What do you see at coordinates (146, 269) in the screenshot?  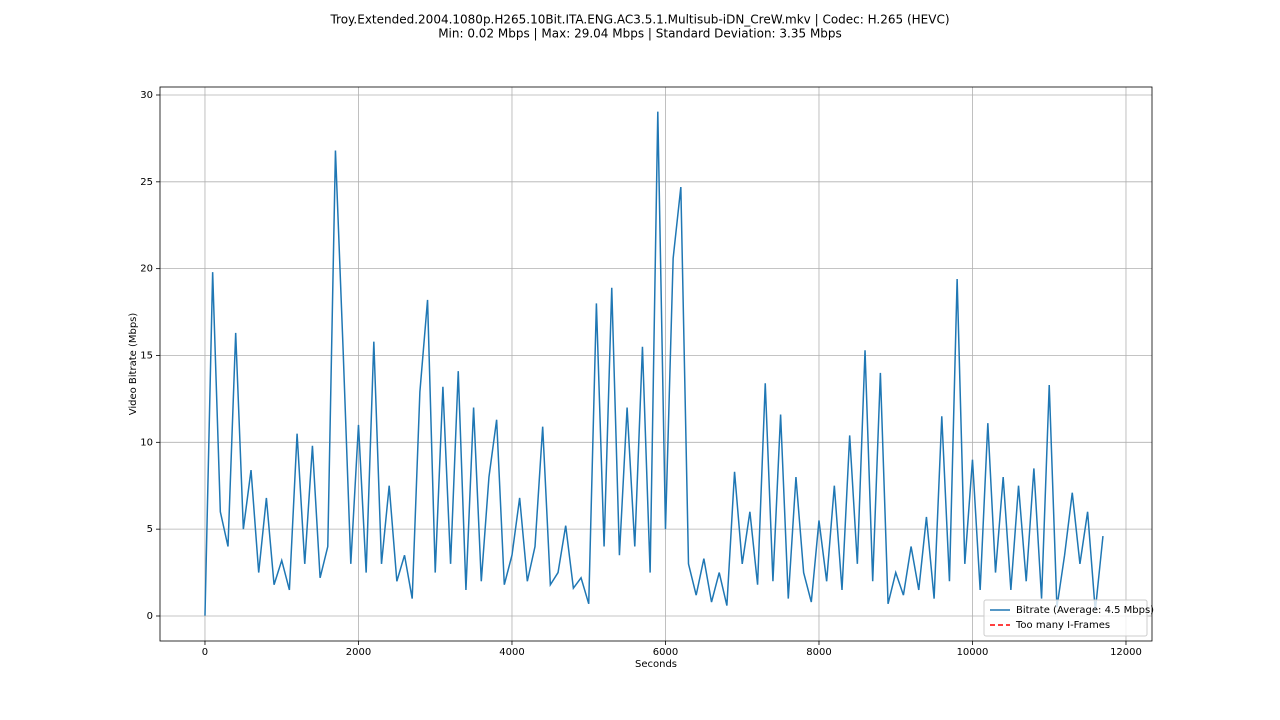 I see `y-tick-label: 20` at bounding box center [146, 269].